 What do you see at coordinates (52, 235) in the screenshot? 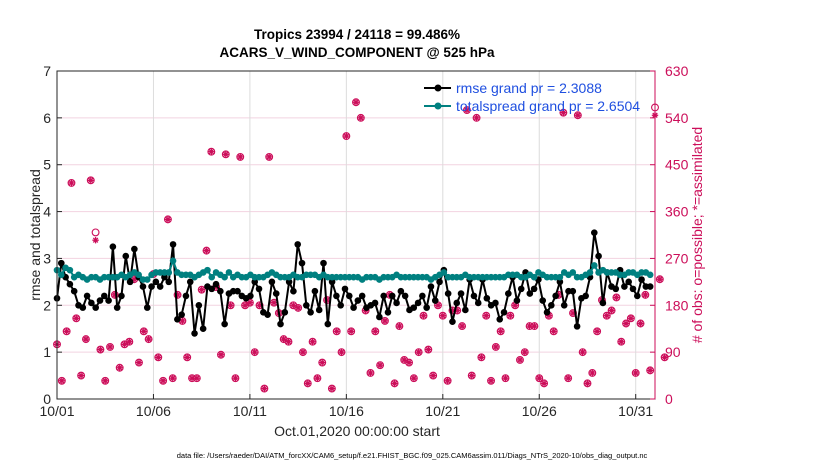
I see `y-axis-ticks: 0 1 2 3 4 5 6 7` at bounding box center [52, 235].